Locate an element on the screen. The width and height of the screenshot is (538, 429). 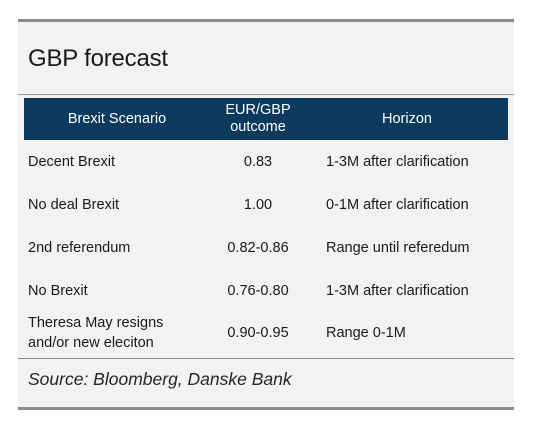
horizon-cell: Range 0-1M is located at coordinates (366, 332).